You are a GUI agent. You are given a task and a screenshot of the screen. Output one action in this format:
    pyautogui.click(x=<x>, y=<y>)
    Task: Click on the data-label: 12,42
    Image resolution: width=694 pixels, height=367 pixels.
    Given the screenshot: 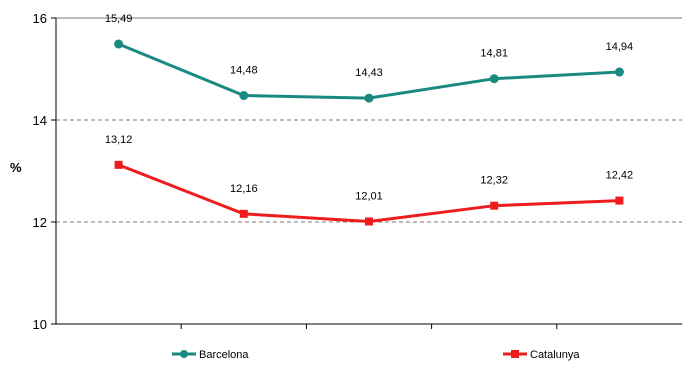 What is the action you would take?
    pyautogui.click(x=620, y=176)
    